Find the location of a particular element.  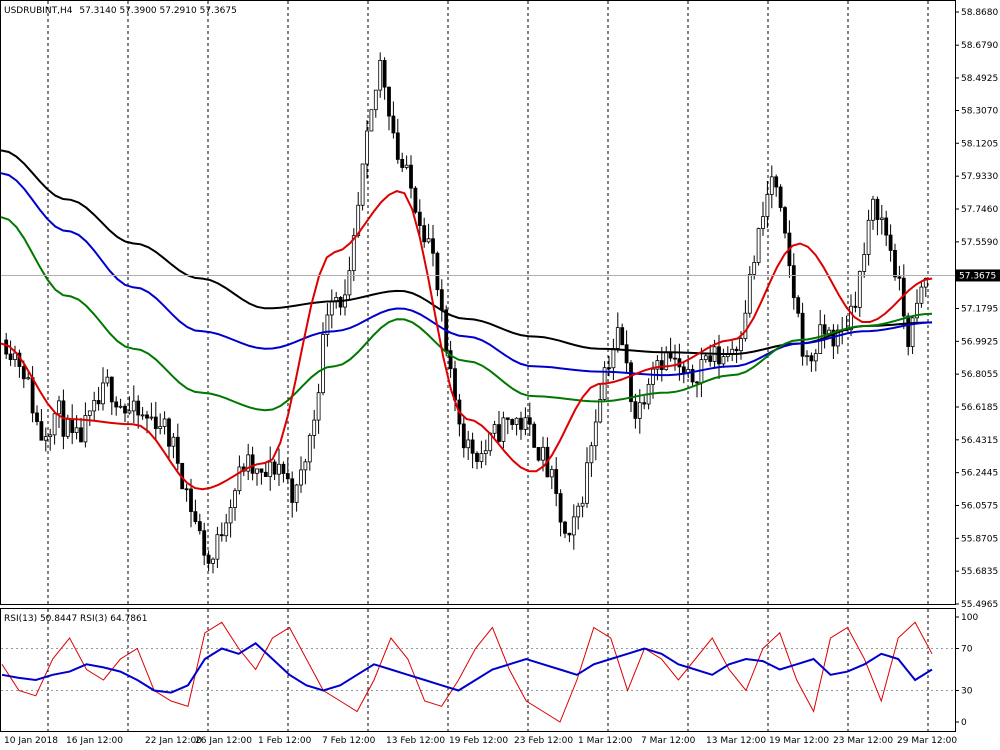

x-tick-label: 1 Feb 12:00 is located at coordinates (285, 741).